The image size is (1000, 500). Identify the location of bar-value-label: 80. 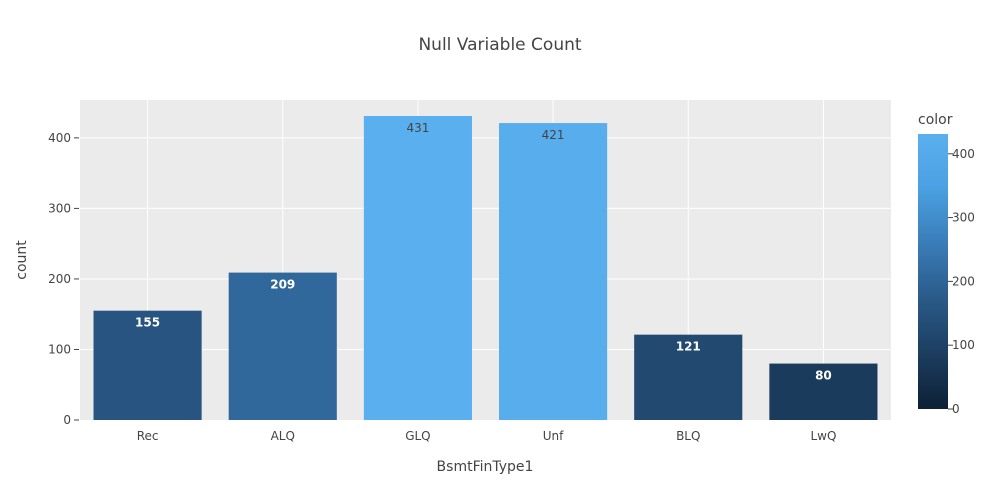
(823, 376).